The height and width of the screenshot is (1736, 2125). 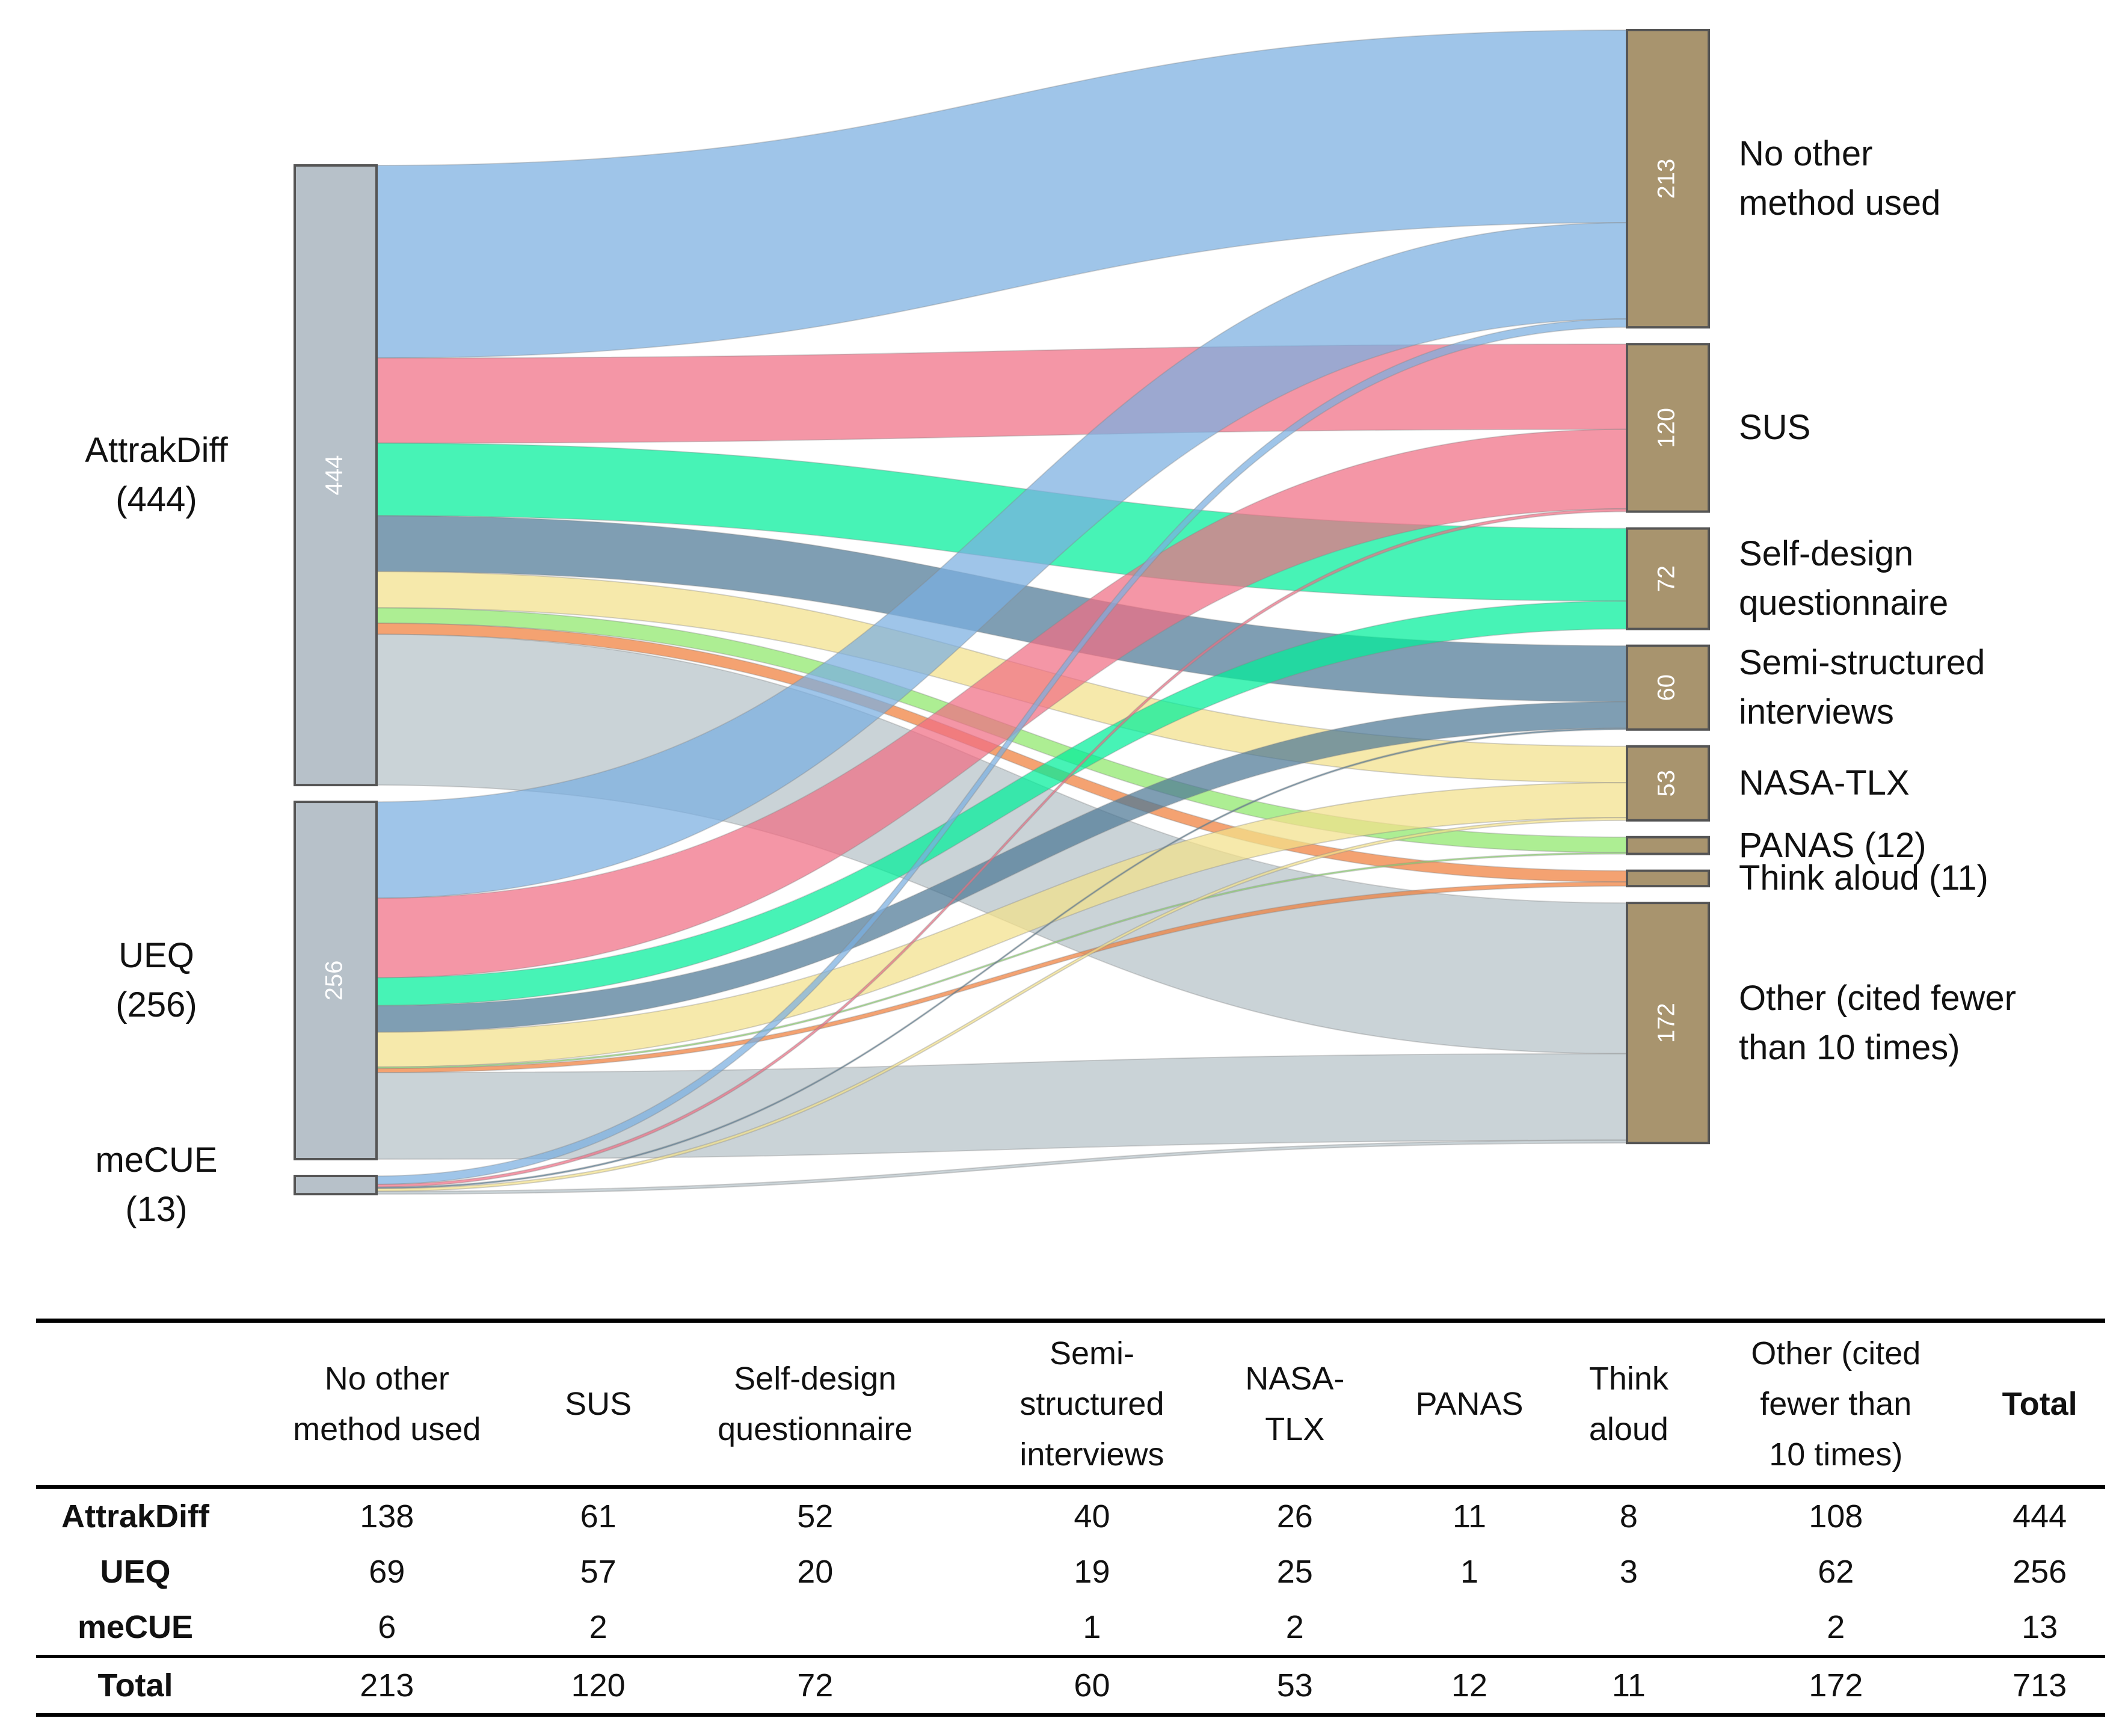 I want to click on header-cell: Semi- structured interviews, so click(x=1091, y=1404).